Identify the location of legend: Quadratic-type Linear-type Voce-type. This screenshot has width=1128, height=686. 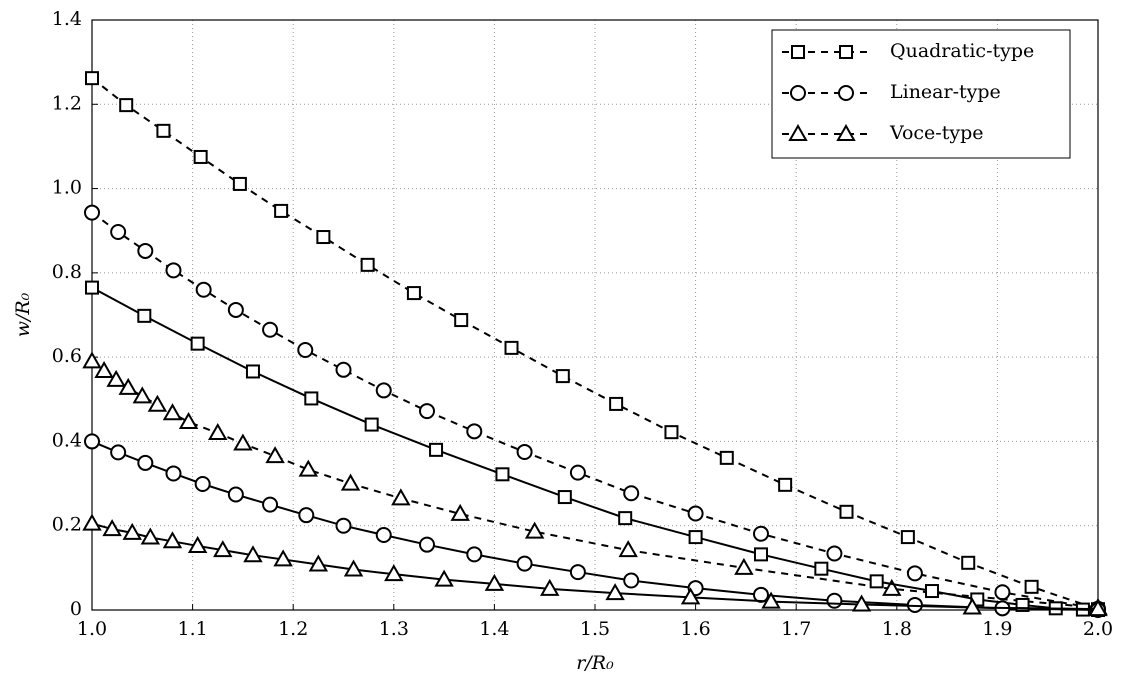
(921, 94).